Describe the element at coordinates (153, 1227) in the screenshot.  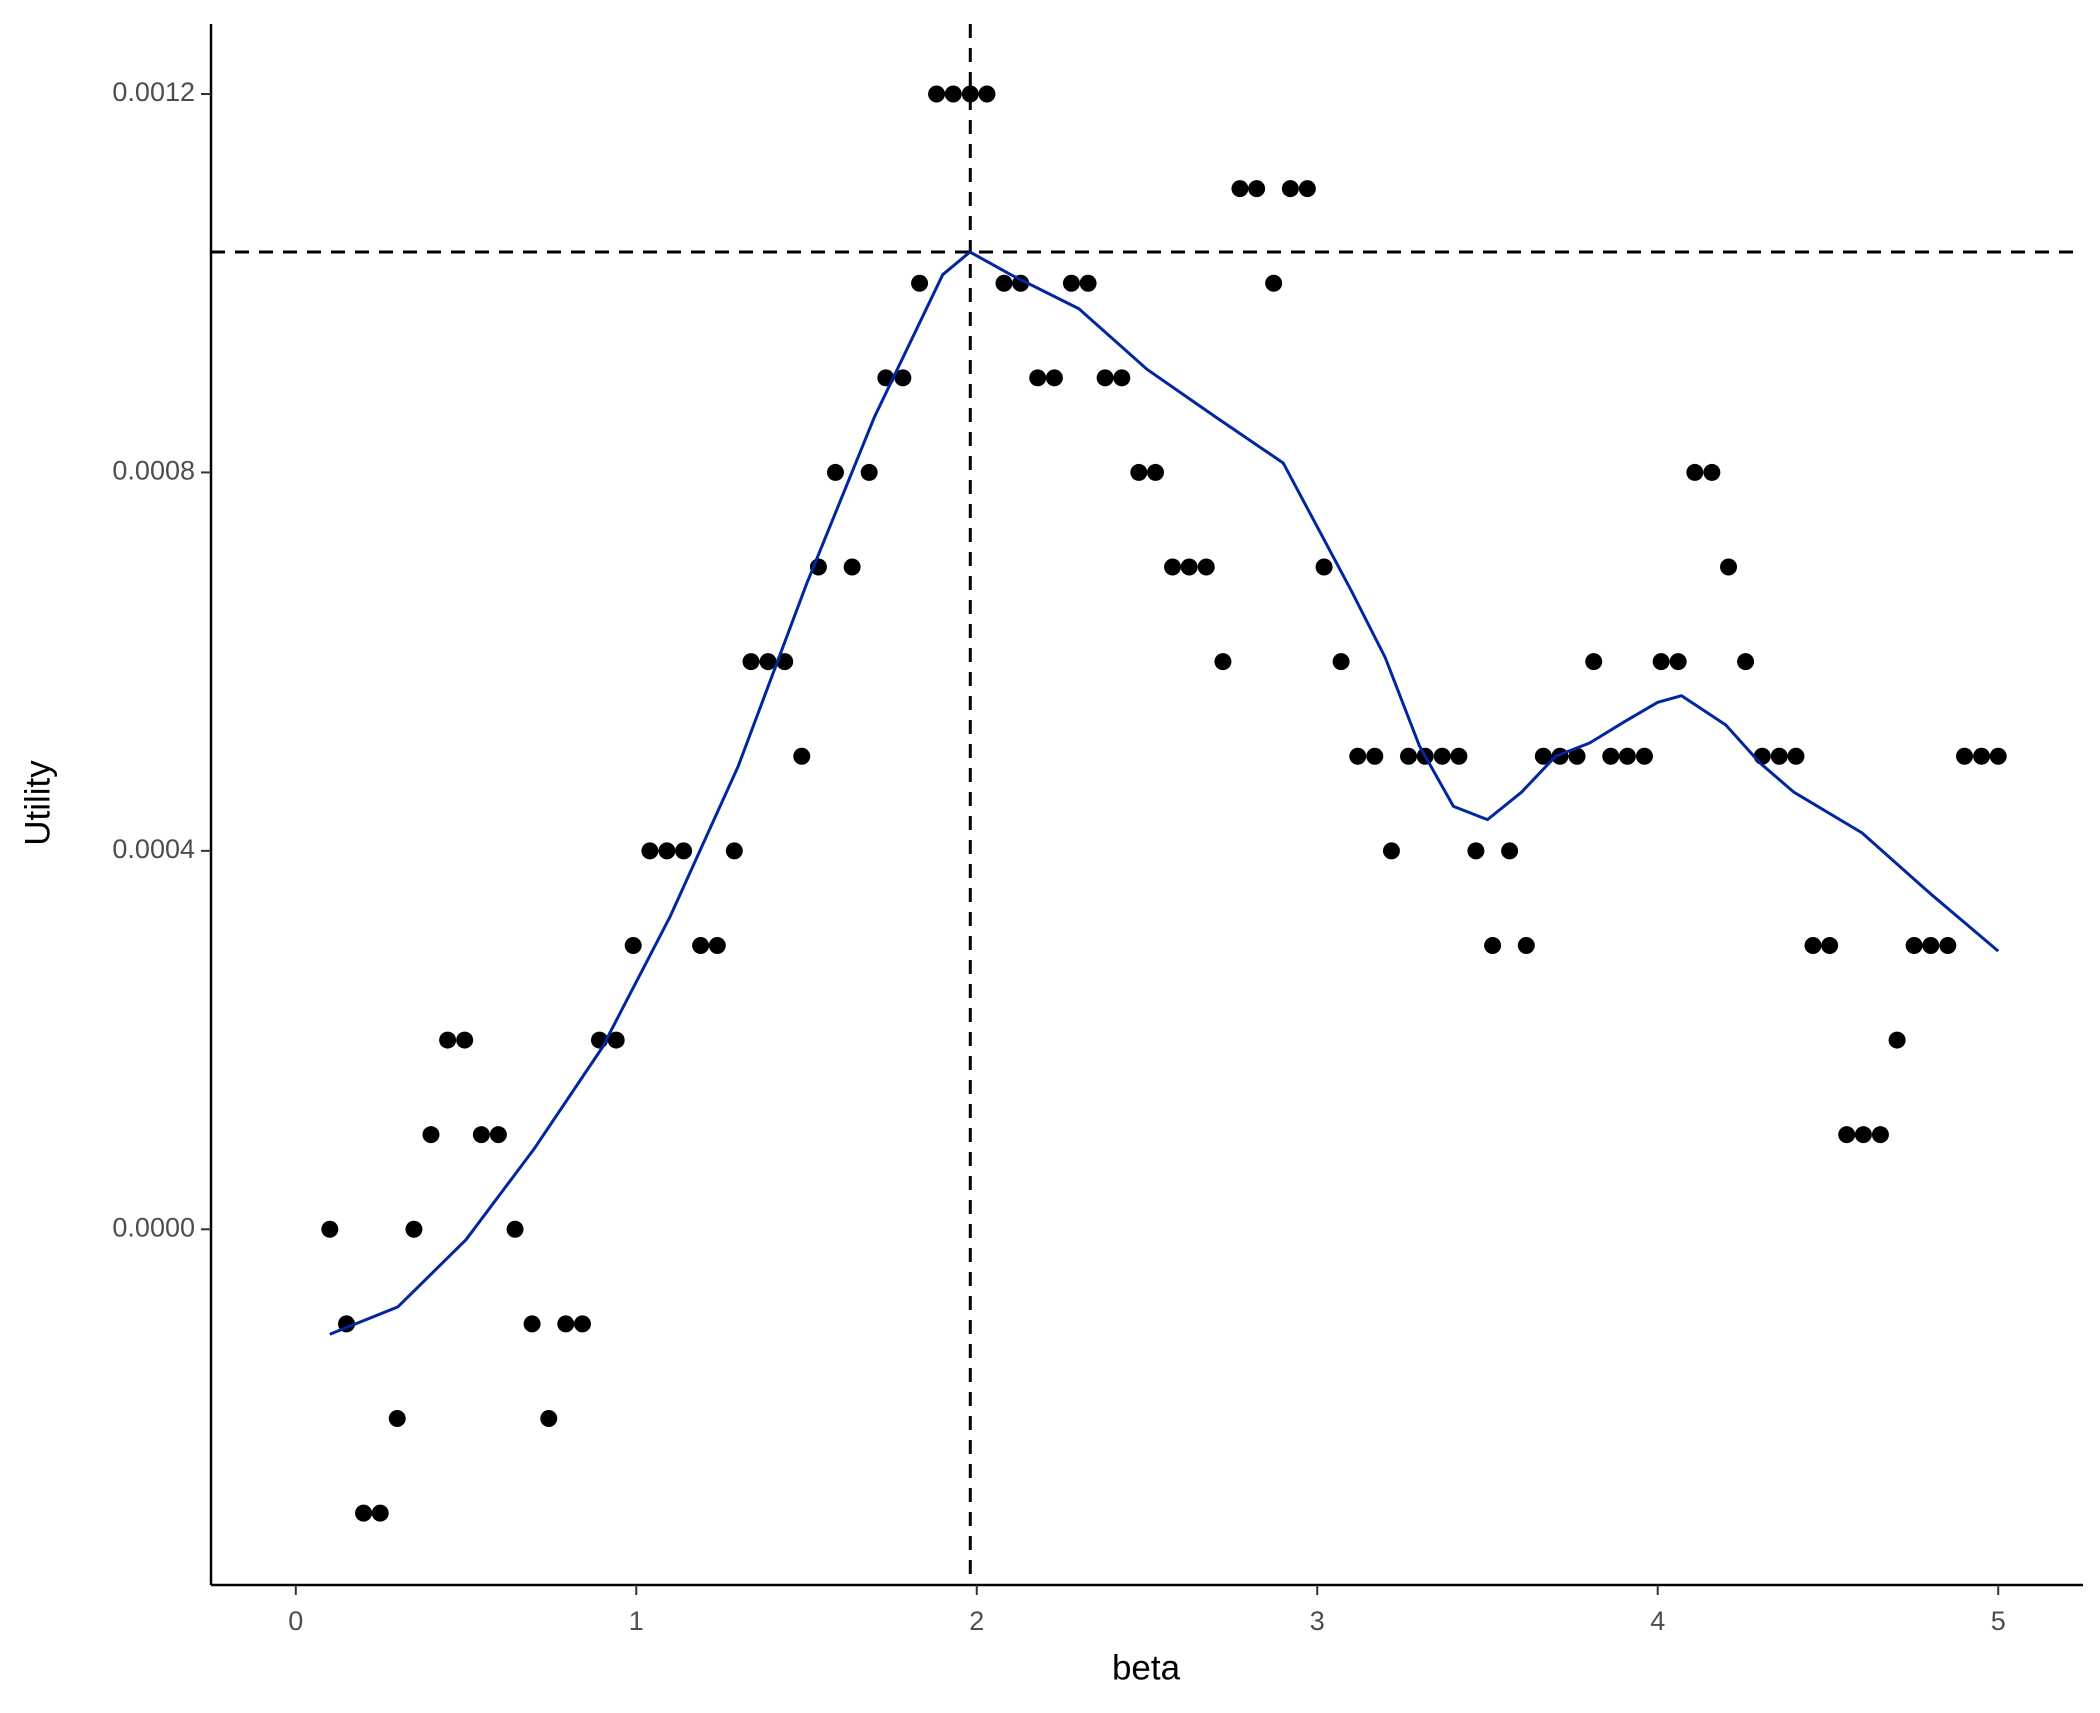
I see `y-tick-label: 0.0000` at that location.